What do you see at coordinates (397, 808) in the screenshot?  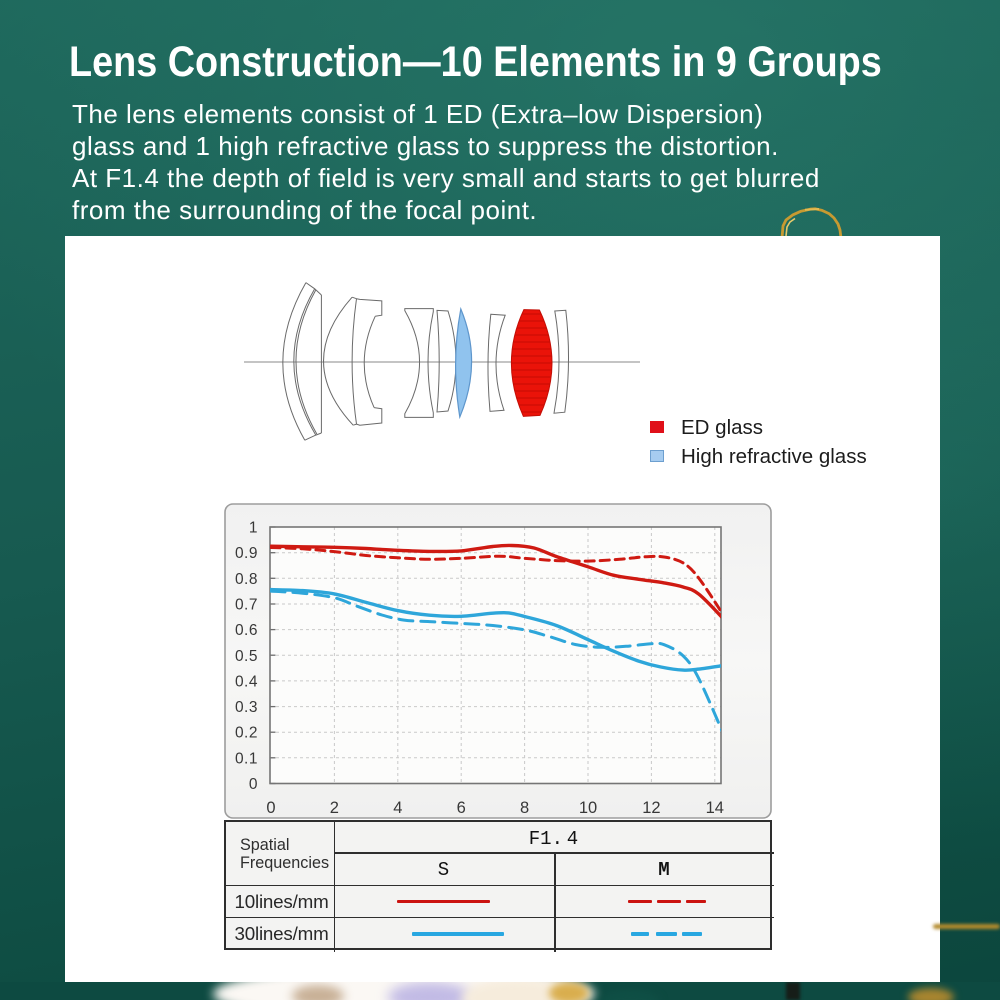 I see `svg-text: 4` at bounding box center [397, 808].